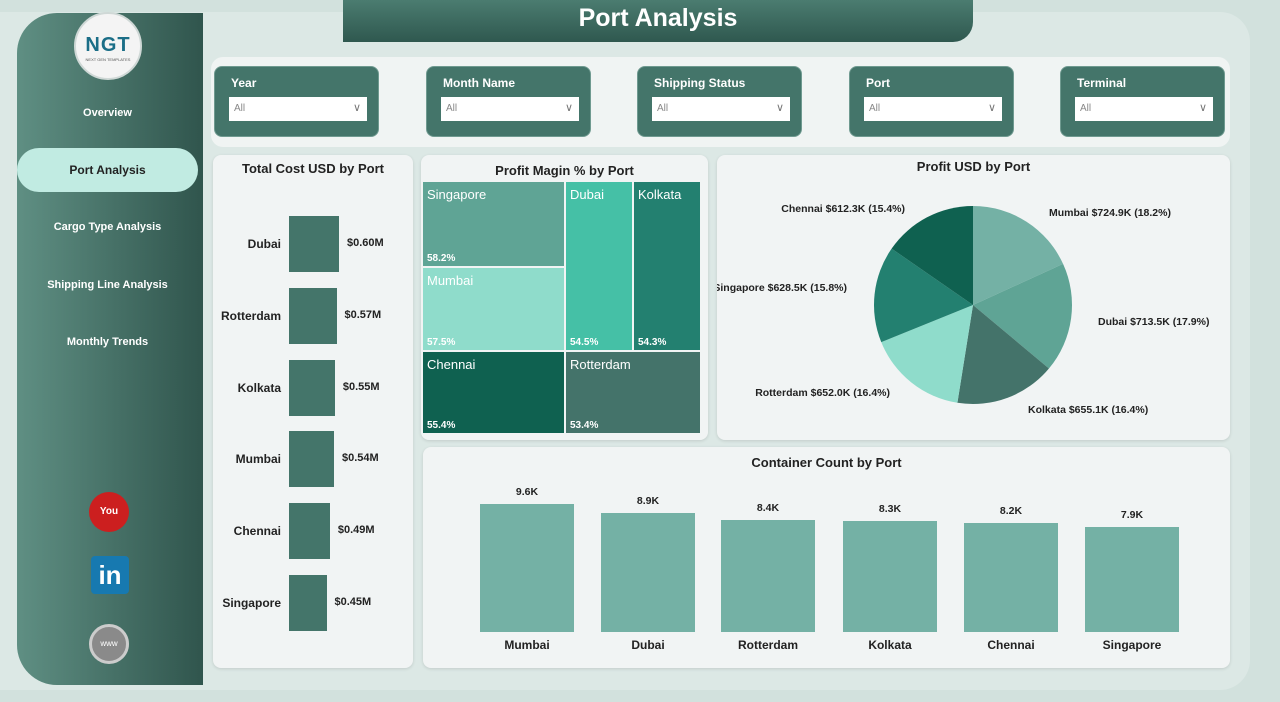  I want to click on bar-value-label: $0.57M, so click(363, 314).